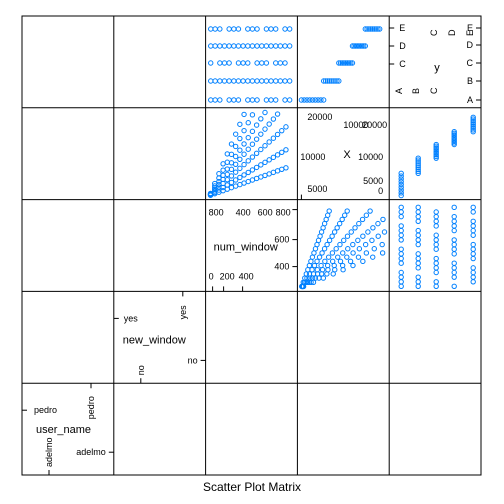 Image resolution: width=504 pixels, height=504 pixels. I want to click on diag-tick-label: 400, so click(246, 277).